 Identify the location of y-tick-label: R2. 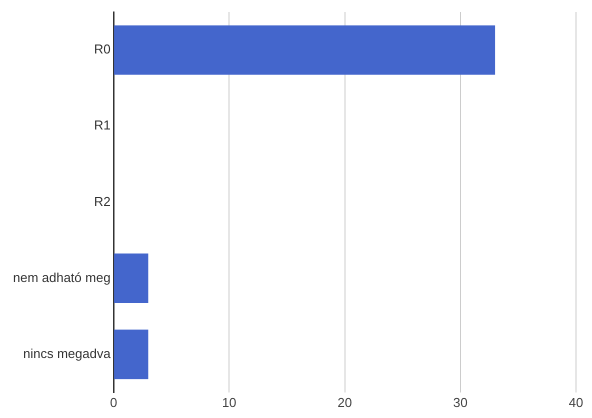
(102, 201).